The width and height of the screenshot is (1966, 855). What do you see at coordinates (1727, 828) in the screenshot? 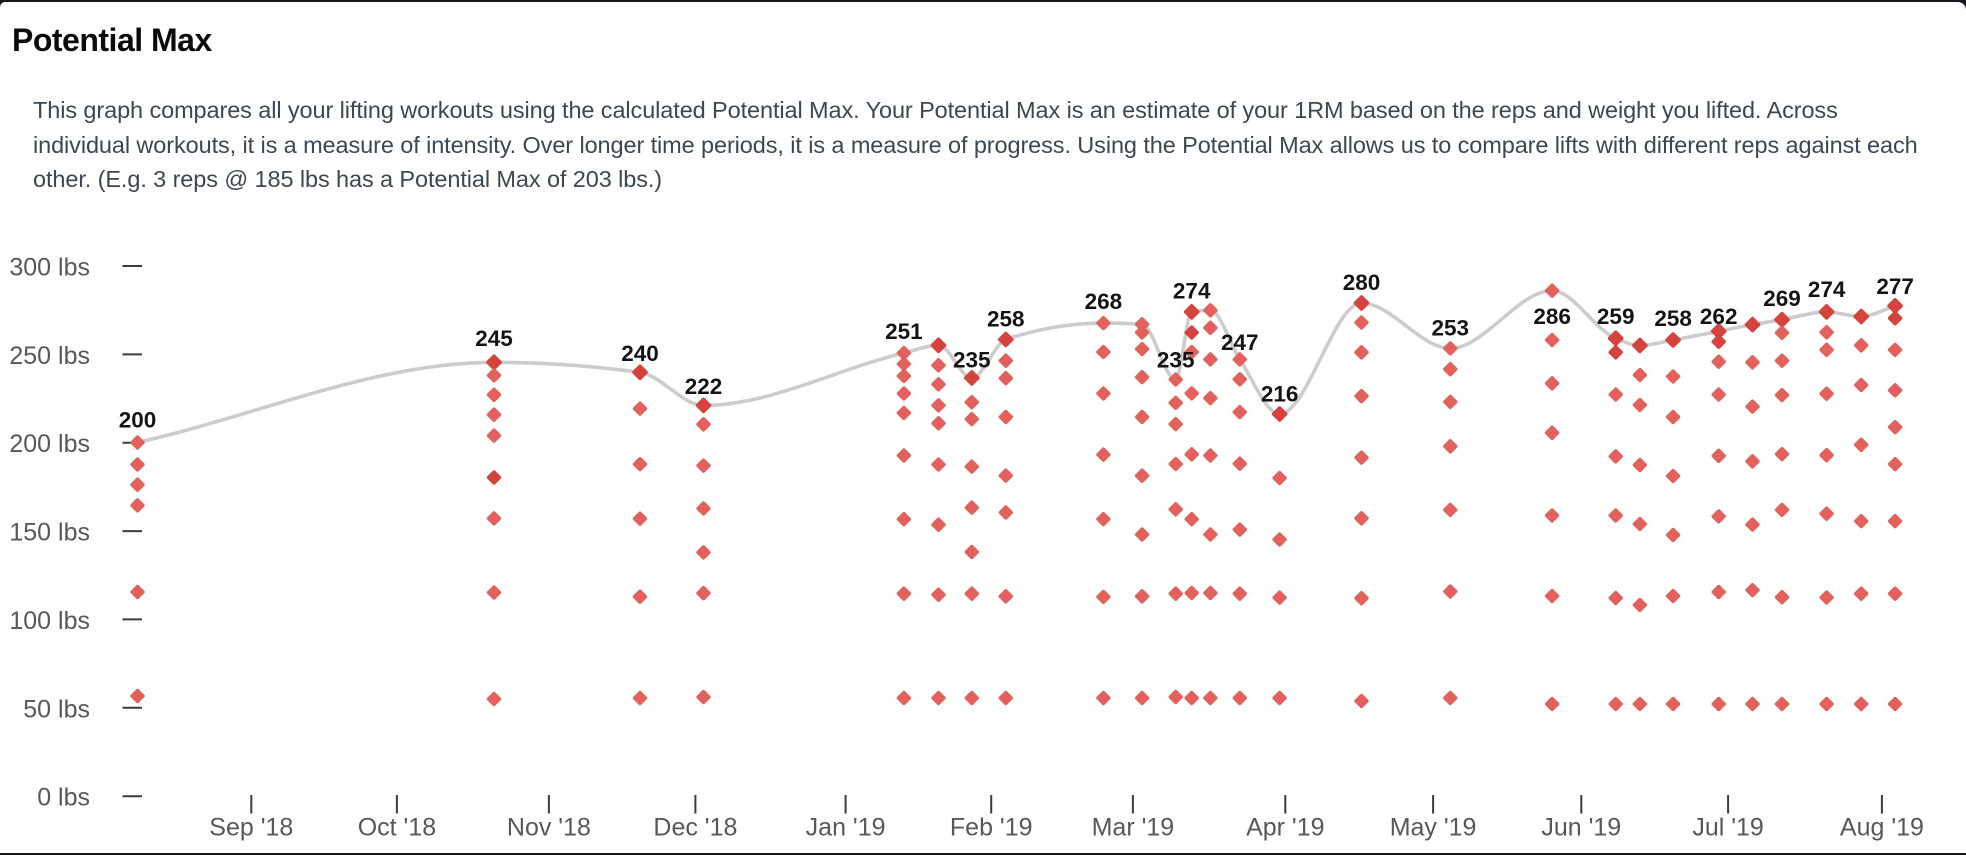
I see `svg-text: Jul '19` at bounding box center [1727, 828].